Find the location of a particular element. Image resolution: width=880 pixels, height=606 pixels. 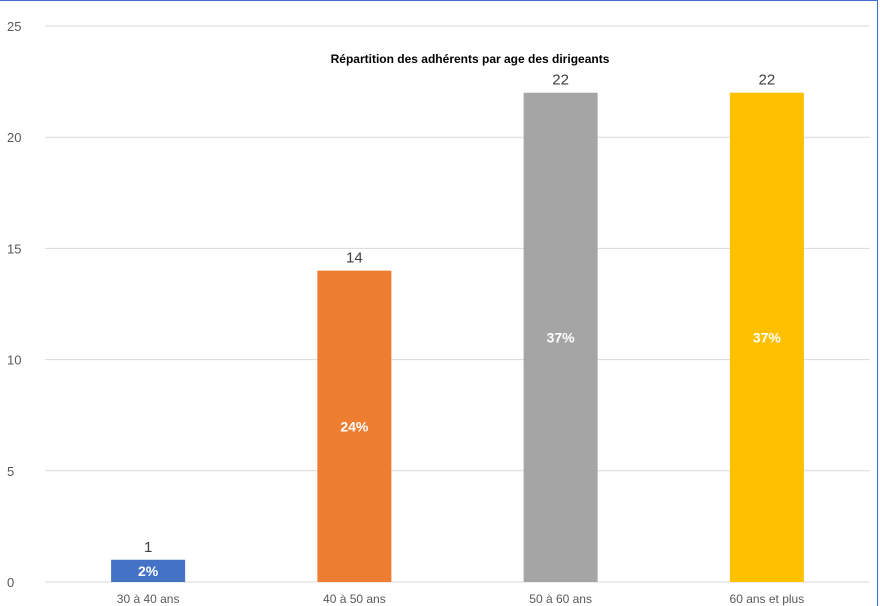

category-label: 30 à 40 ans is located at coordinates (148, 599).